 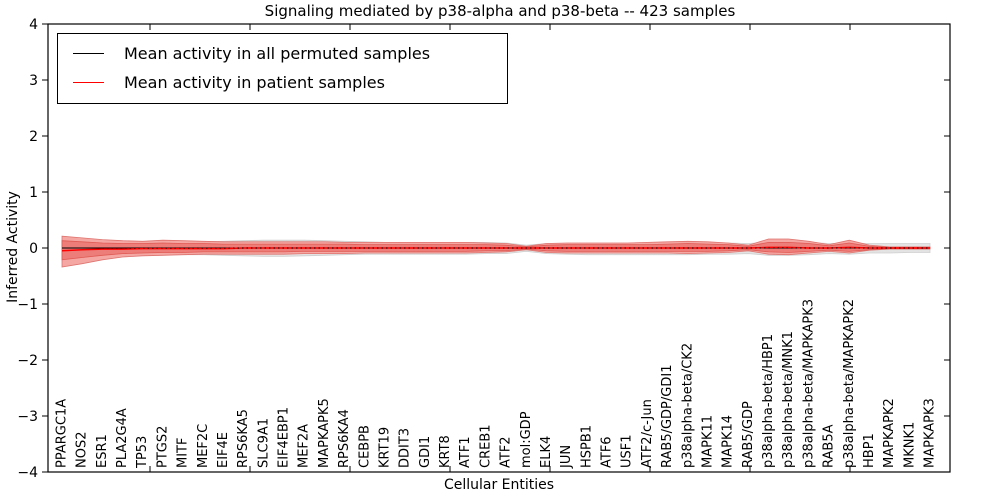 What do you see at coordinates (526, 439) in the screenshot?
I see `x-category-label: mol:GDP` at bounding box center [526, 439].